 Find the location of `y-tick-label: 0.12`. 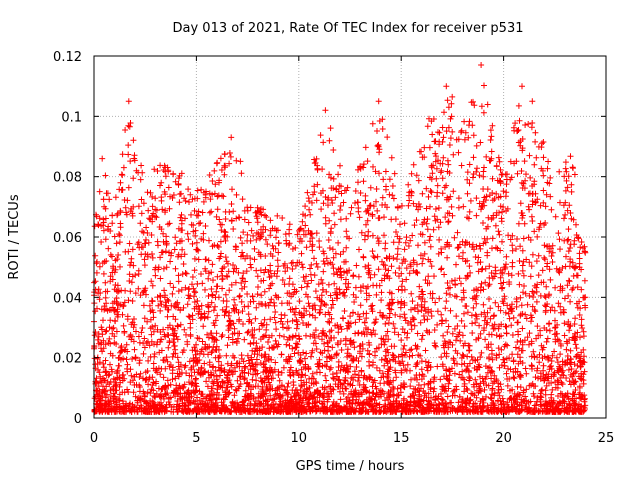

y-tick-label: 0.12 is located at coordinates (67, 57).